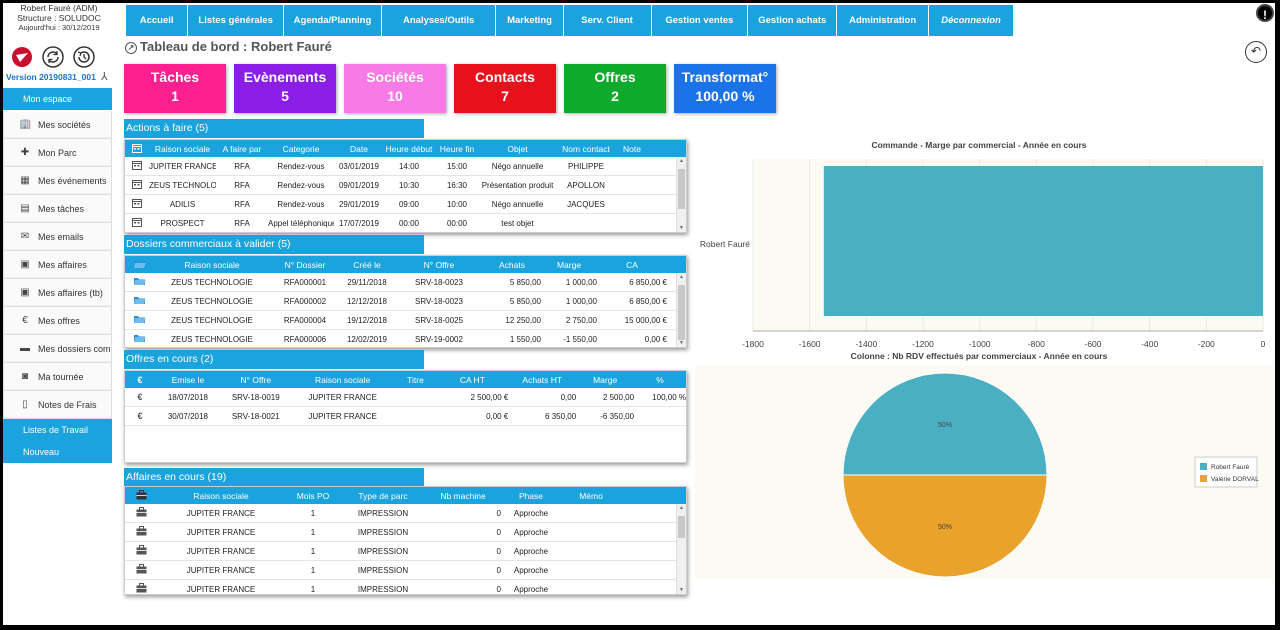 The width and height of the screenshot is (1280, 630). Describe the element at coordinates (472, 379) in the screenshot. I see `column-header: CA HT` at that location.